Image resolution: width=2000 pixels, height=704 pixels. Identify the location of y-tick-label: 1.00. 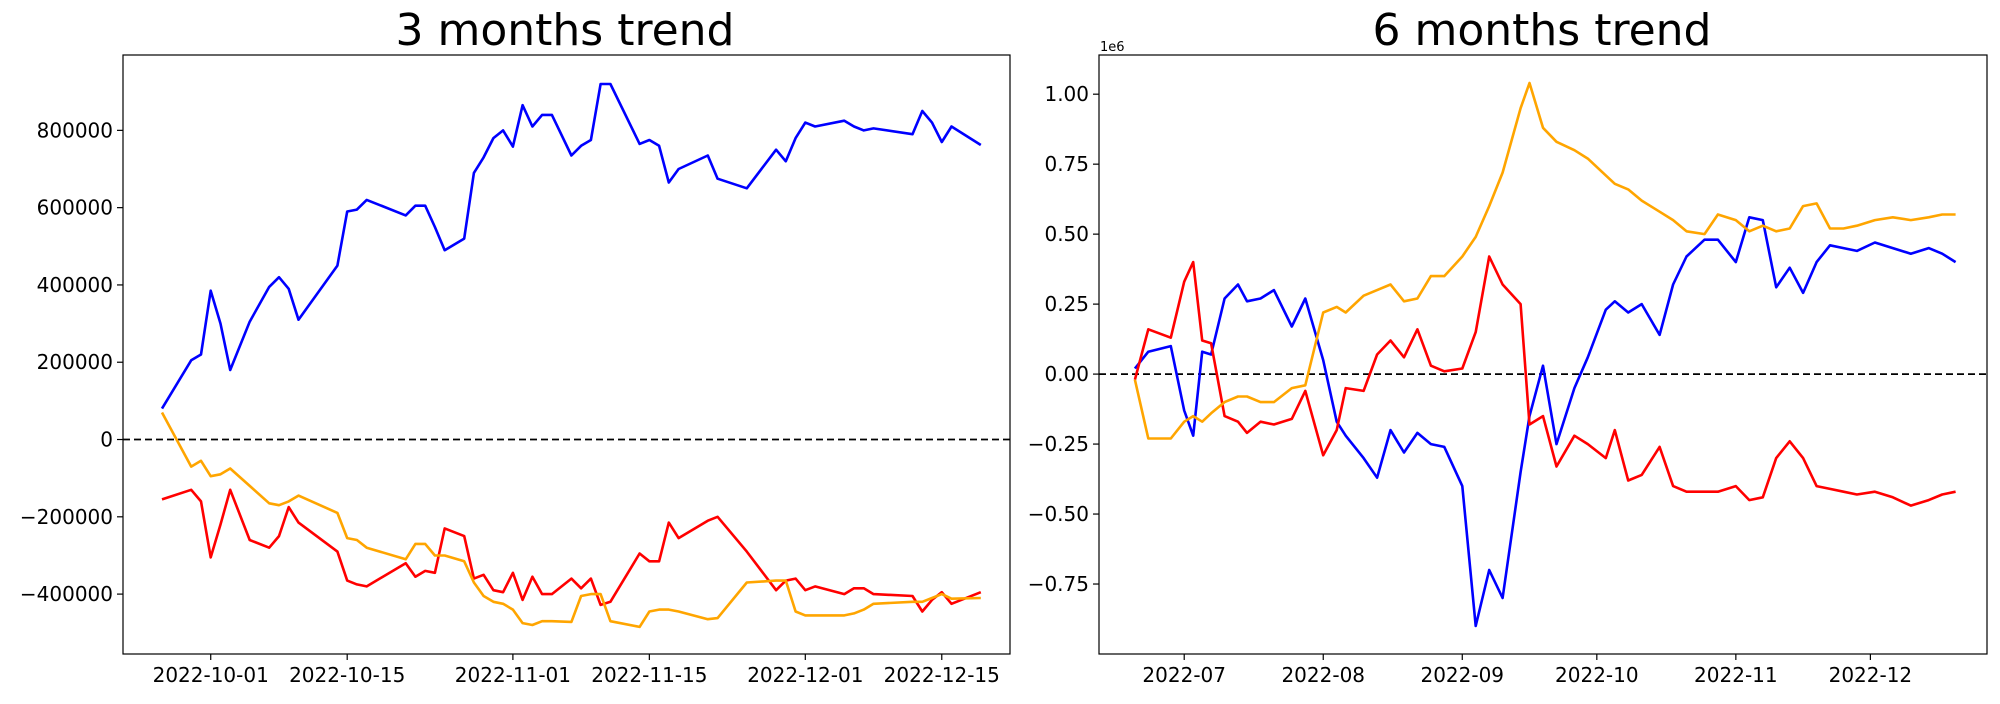
(1066, 94).